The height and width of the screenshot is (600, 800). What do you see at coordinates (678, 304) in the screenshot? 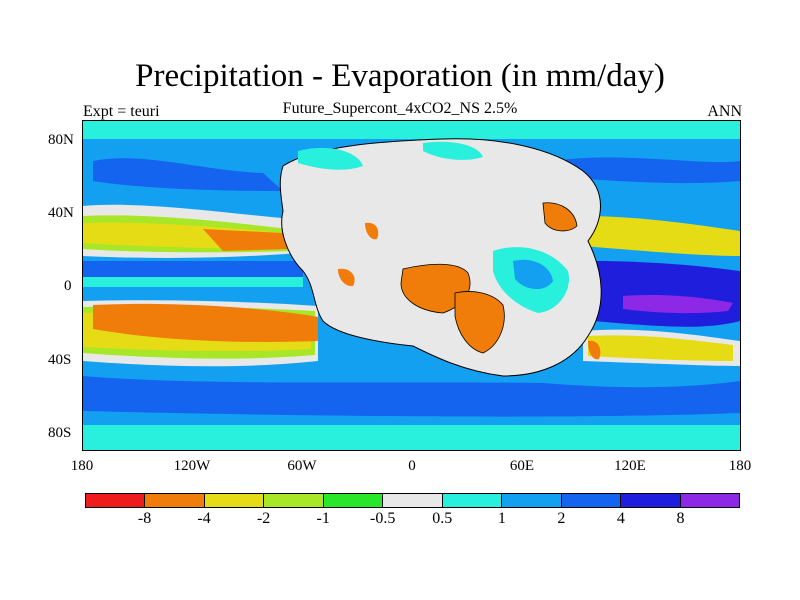
I see `east-purple-core` at bounding box center [678, 304].